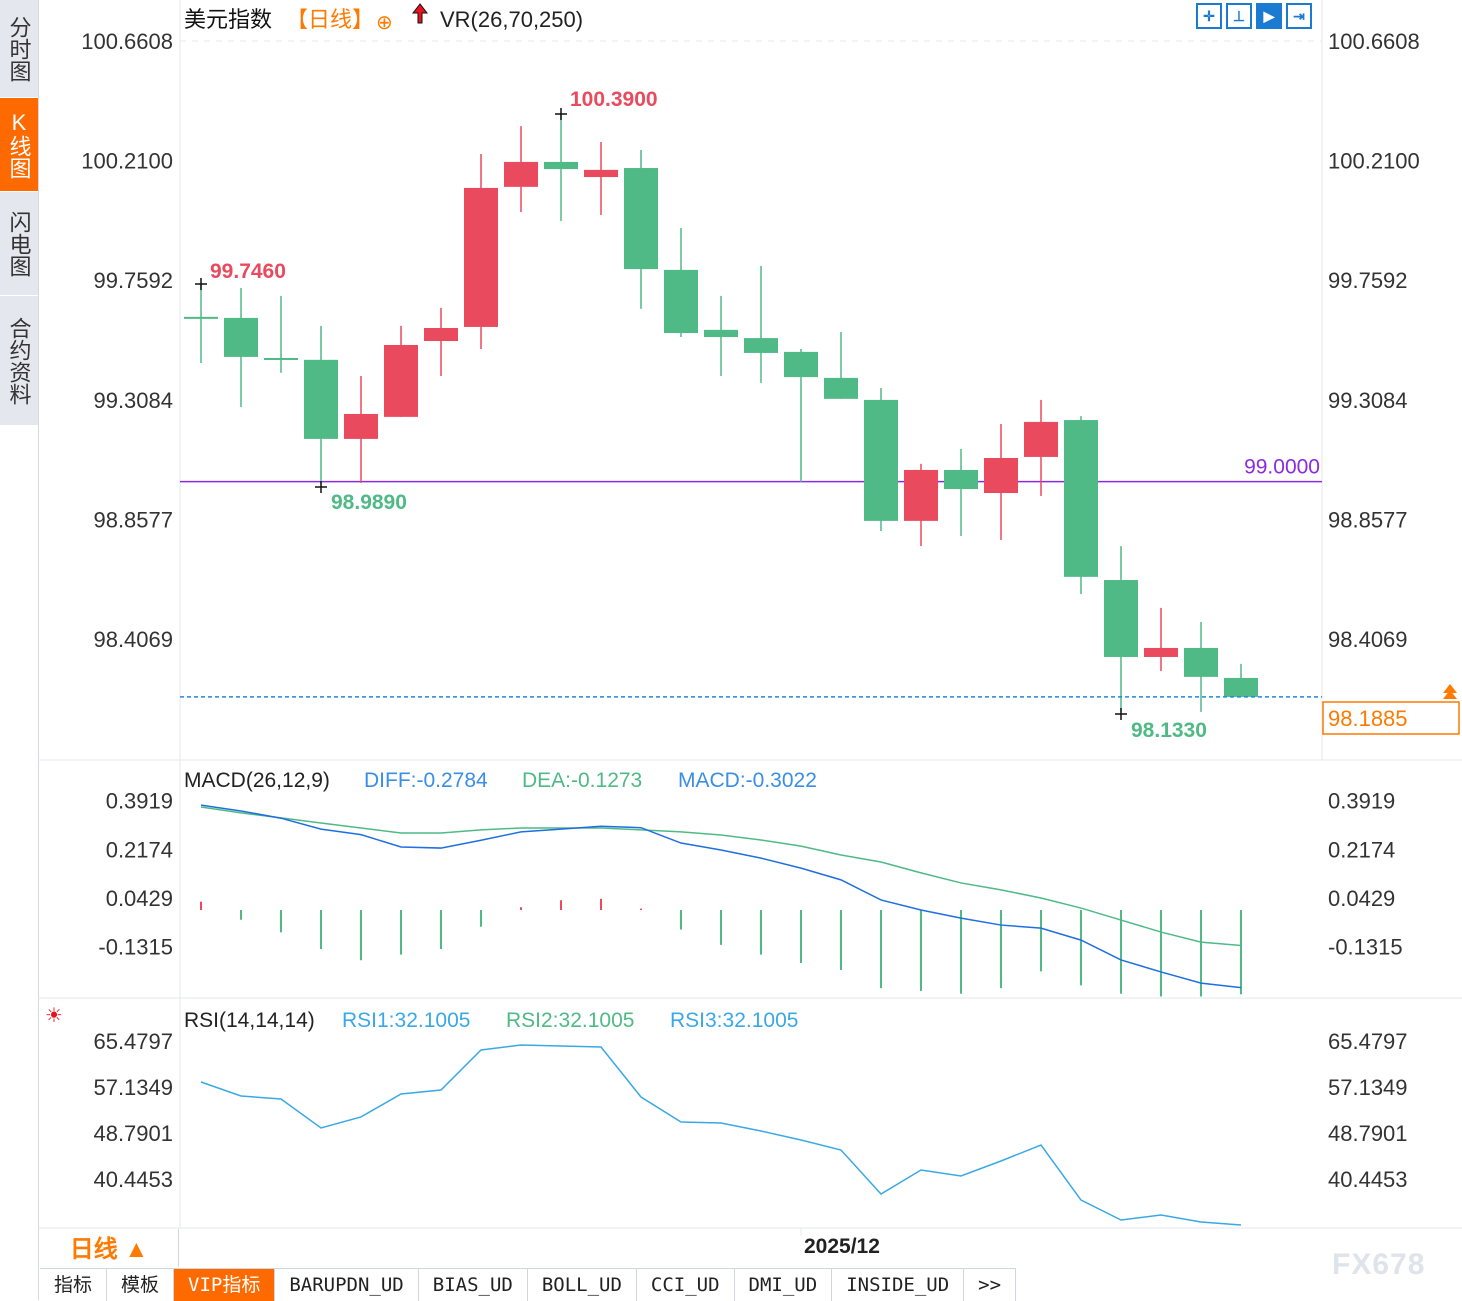 This screenshot has width=1462, height=1301. I want to click on y-tick-left: 98.4069, so click(133, 639).